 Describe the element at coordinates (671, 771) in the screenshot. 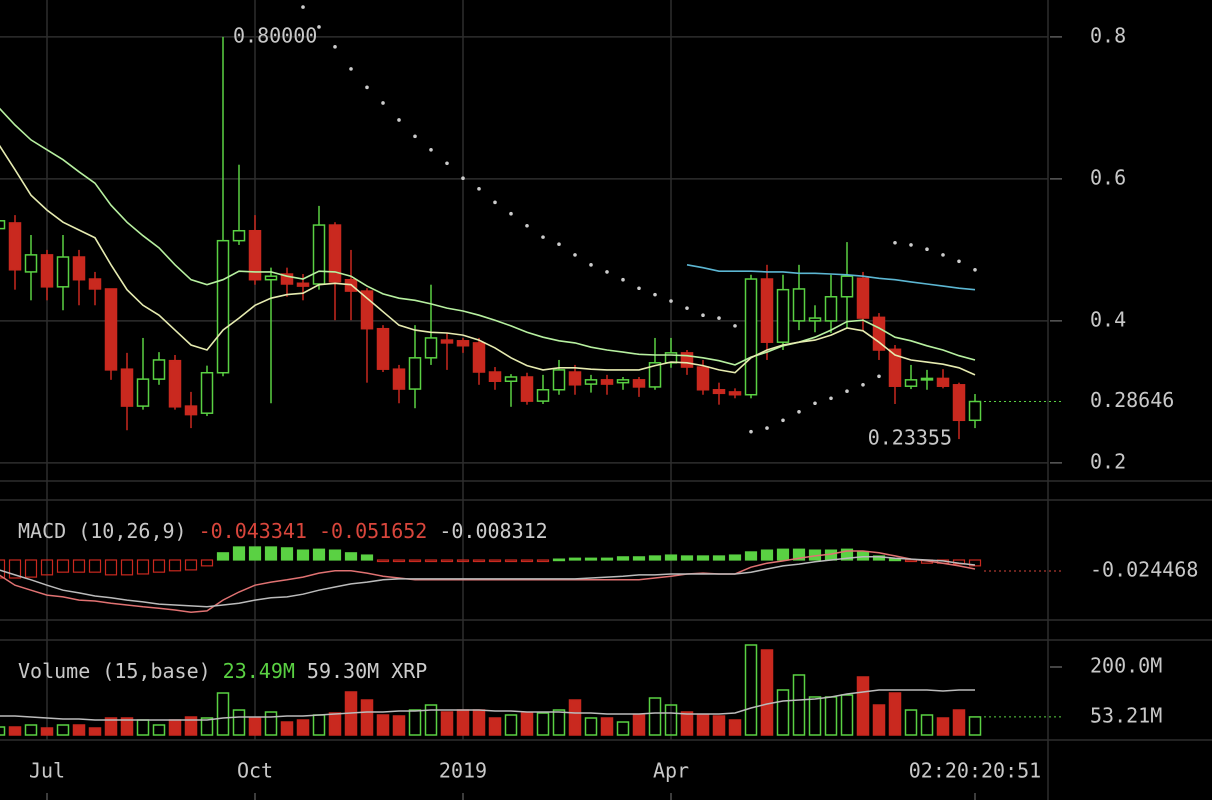

I see `x-tick-label: Apr` at that location.